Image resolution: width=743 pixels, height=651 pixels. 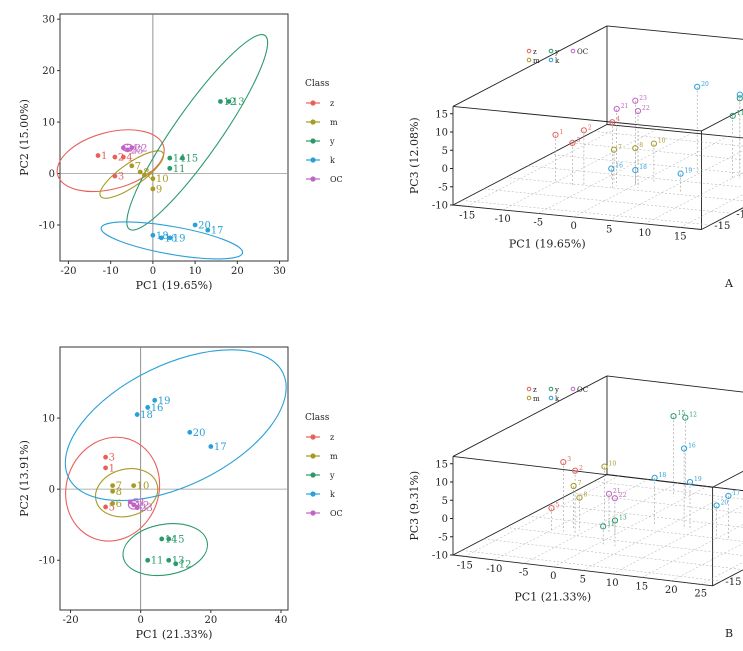 I want to click on point-label: 23, so click(x=137, y=150).